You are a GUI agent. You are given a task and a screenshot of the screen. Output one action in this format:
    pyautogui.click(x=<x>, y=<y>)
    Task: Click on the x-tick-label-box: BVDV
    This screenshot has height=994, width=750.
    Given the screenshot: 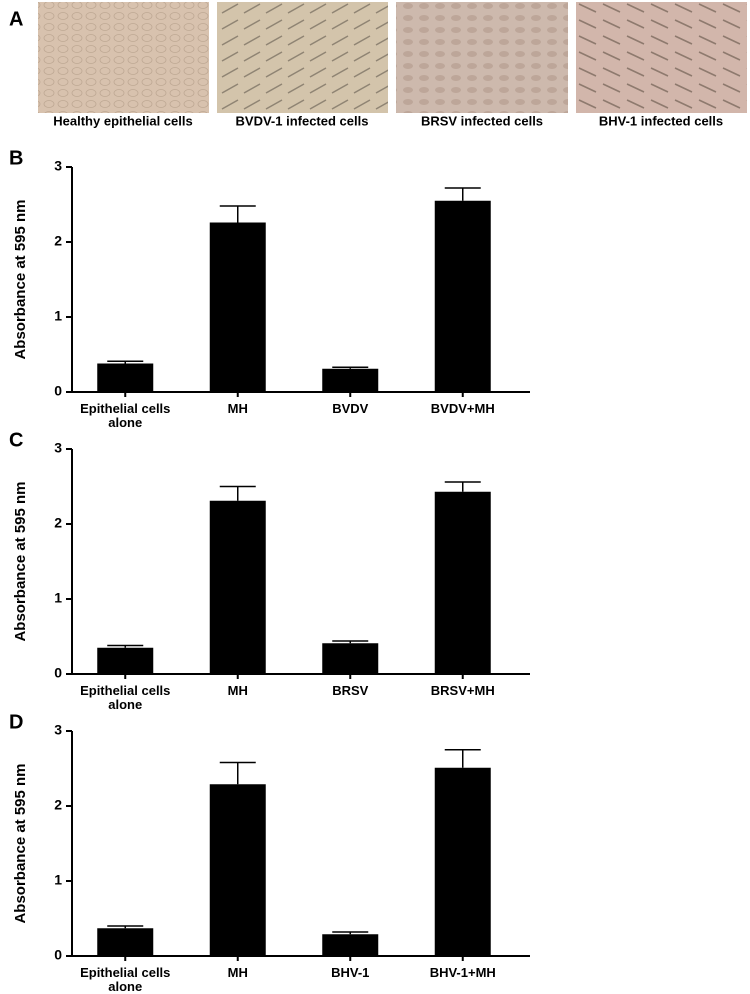 What is the action you would take?
    pyautogui.click(x=350, y=409)
    